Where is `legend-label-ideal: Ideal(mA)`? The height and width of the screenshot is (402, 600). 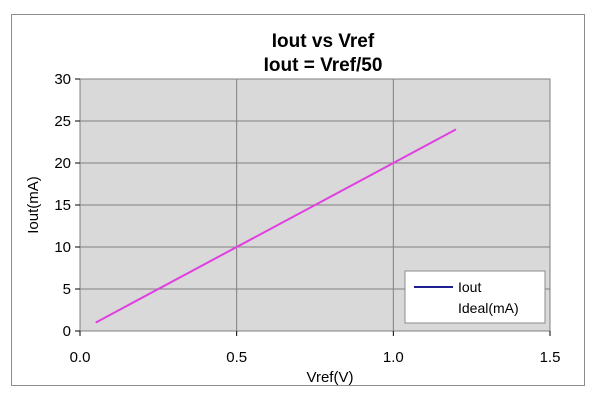
legend-label-ideal: Ideal(mA) is located at coordinates (488, 308).